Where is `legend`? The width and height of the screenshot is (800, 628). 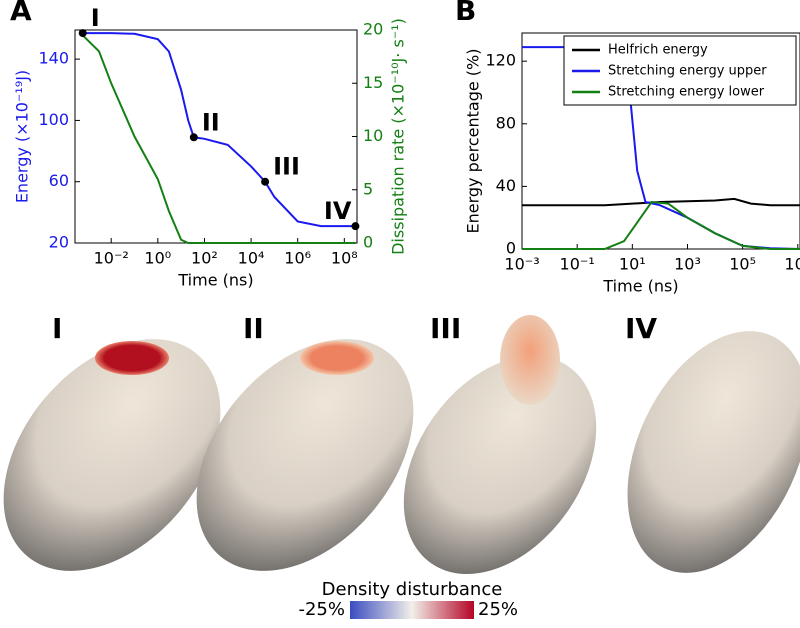
legend is located at coordinates (680, 70).